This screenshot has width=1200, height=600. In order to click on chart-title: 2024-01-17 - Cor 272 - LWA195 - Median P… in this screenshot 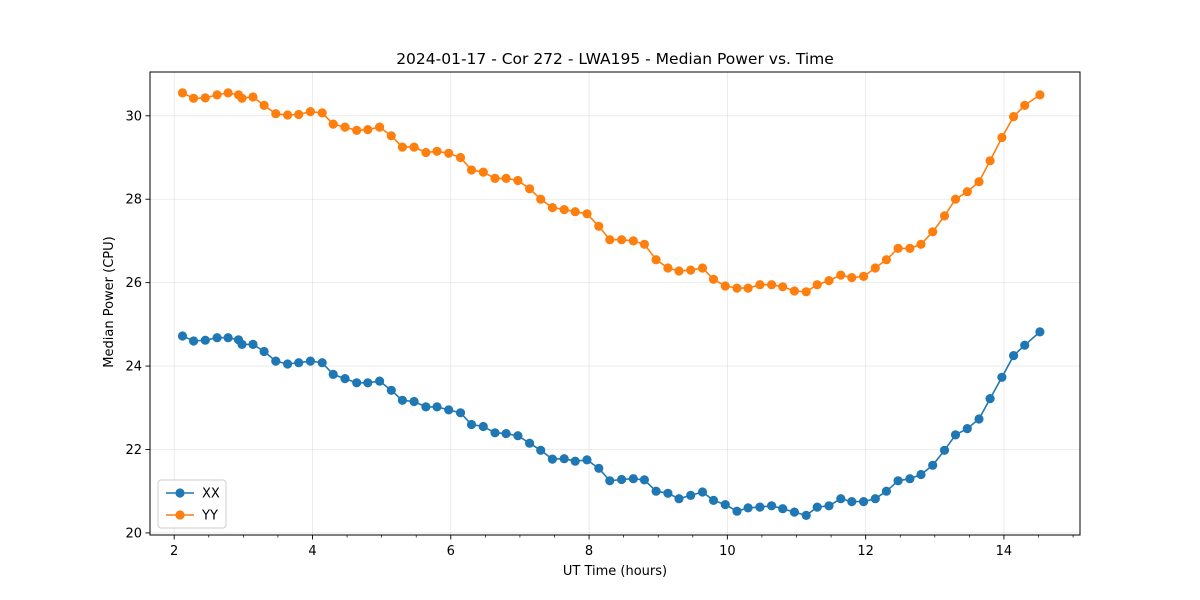, I will do `click(615, 59)`.